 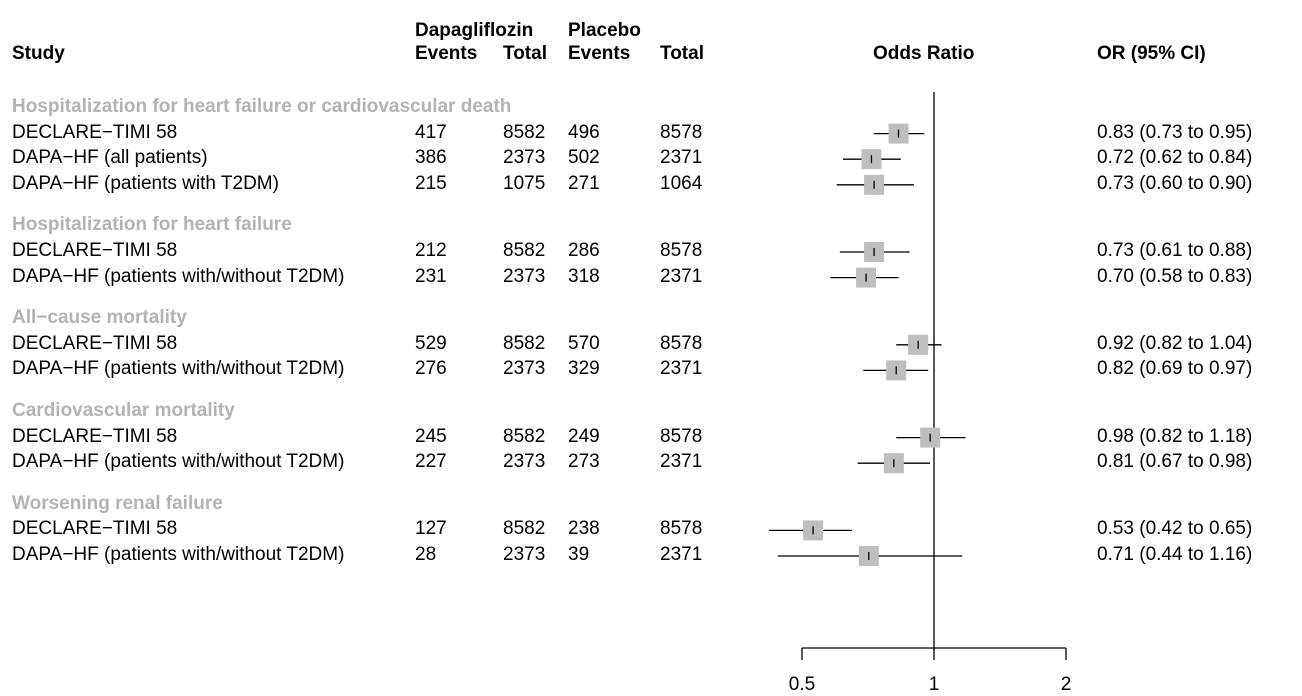 What do you see at coordinates (431, 436) in the screenshot?
I see `dapa-events: 245` at bounding box center [431, 436].